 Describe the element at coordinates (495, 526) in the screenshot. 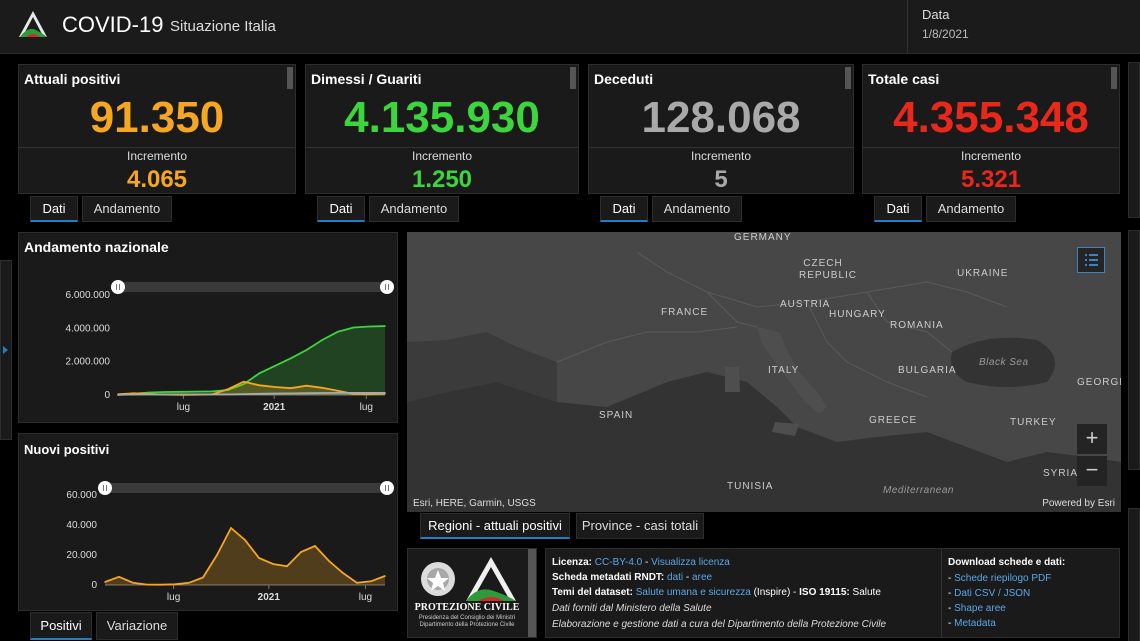

I see `tab-regioni: Regioni - attuali positivi` at that location.